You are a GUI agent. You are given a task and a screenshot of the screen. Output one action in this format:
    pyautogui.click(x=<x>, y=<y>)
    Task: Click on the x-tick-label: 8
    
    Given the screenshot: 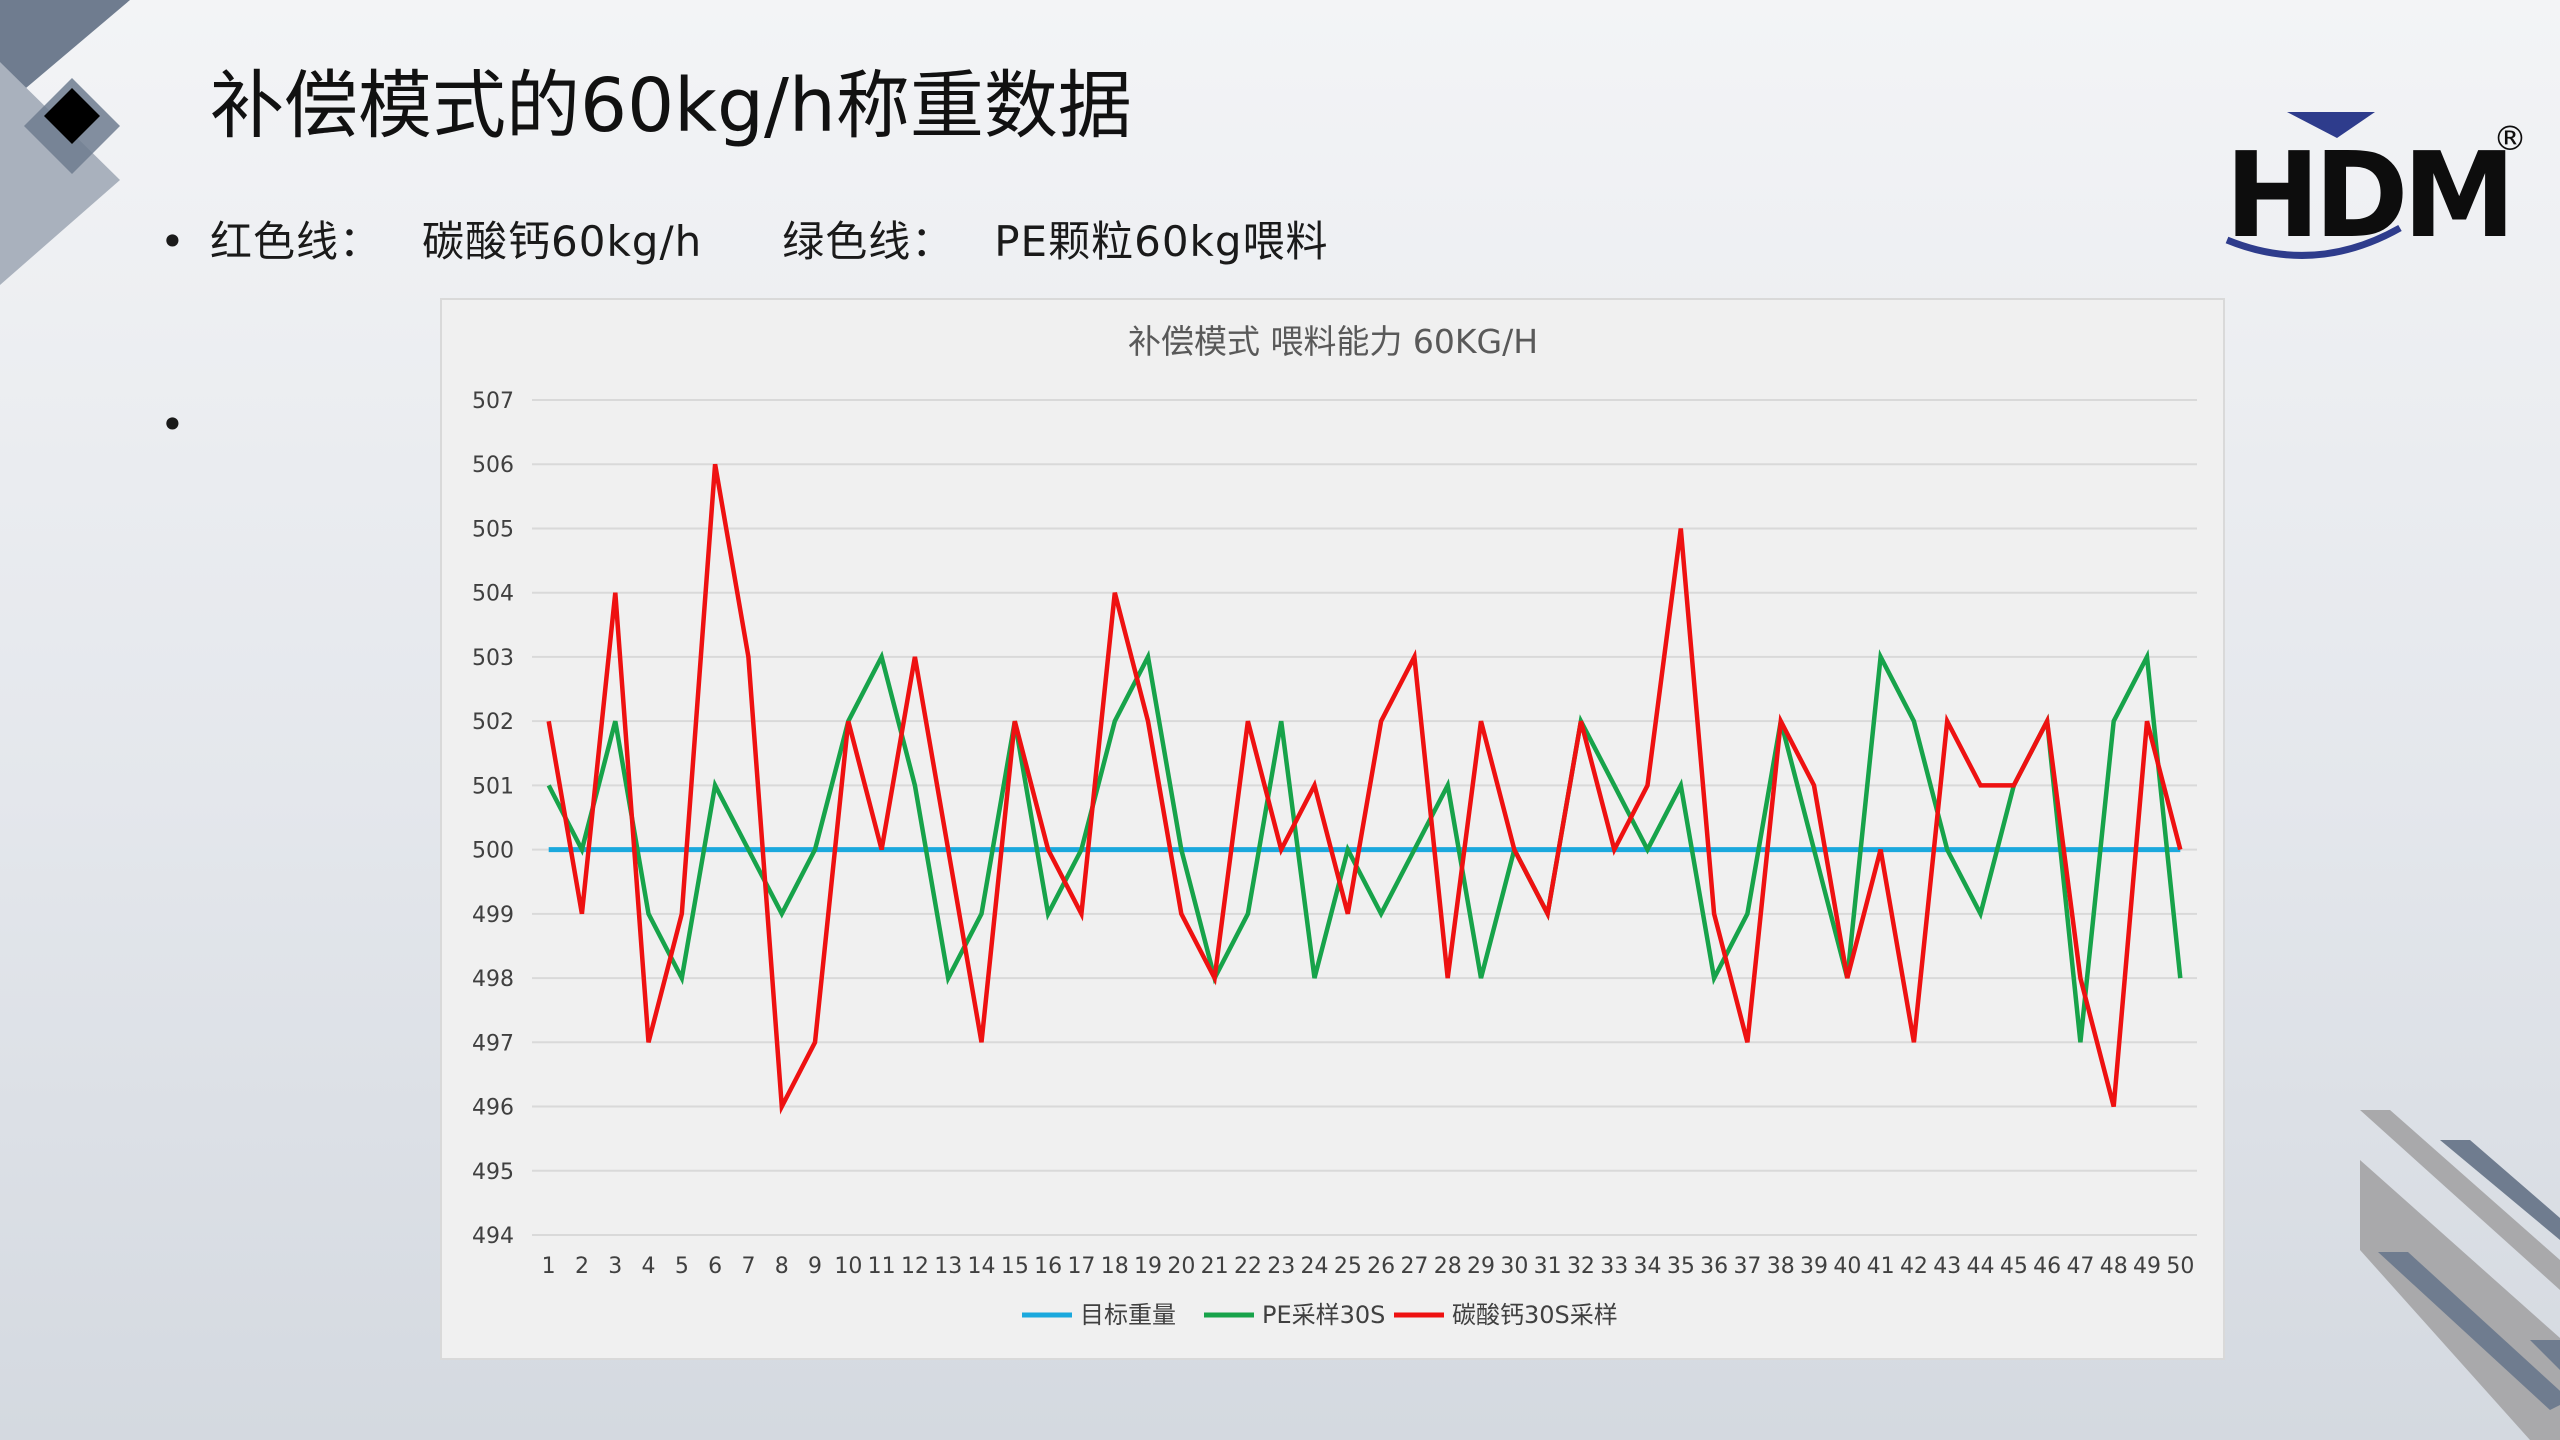 What is the action you would take?
    pyautogui.click(x=782, y=1266)
    